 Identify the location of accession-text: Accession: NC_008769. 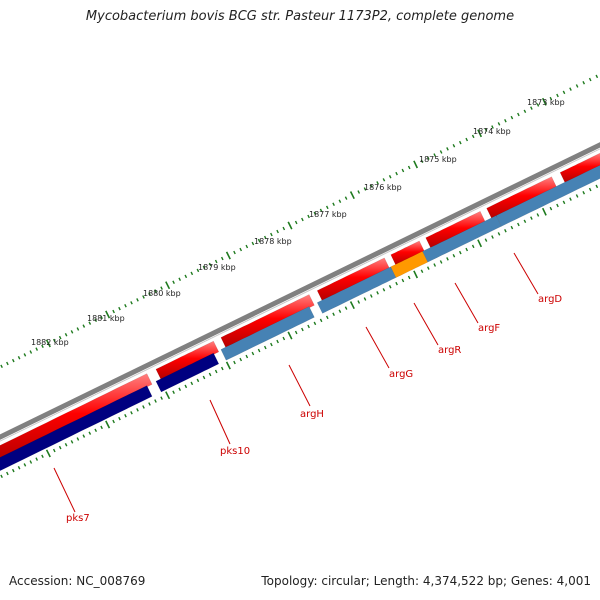
(77, 581).